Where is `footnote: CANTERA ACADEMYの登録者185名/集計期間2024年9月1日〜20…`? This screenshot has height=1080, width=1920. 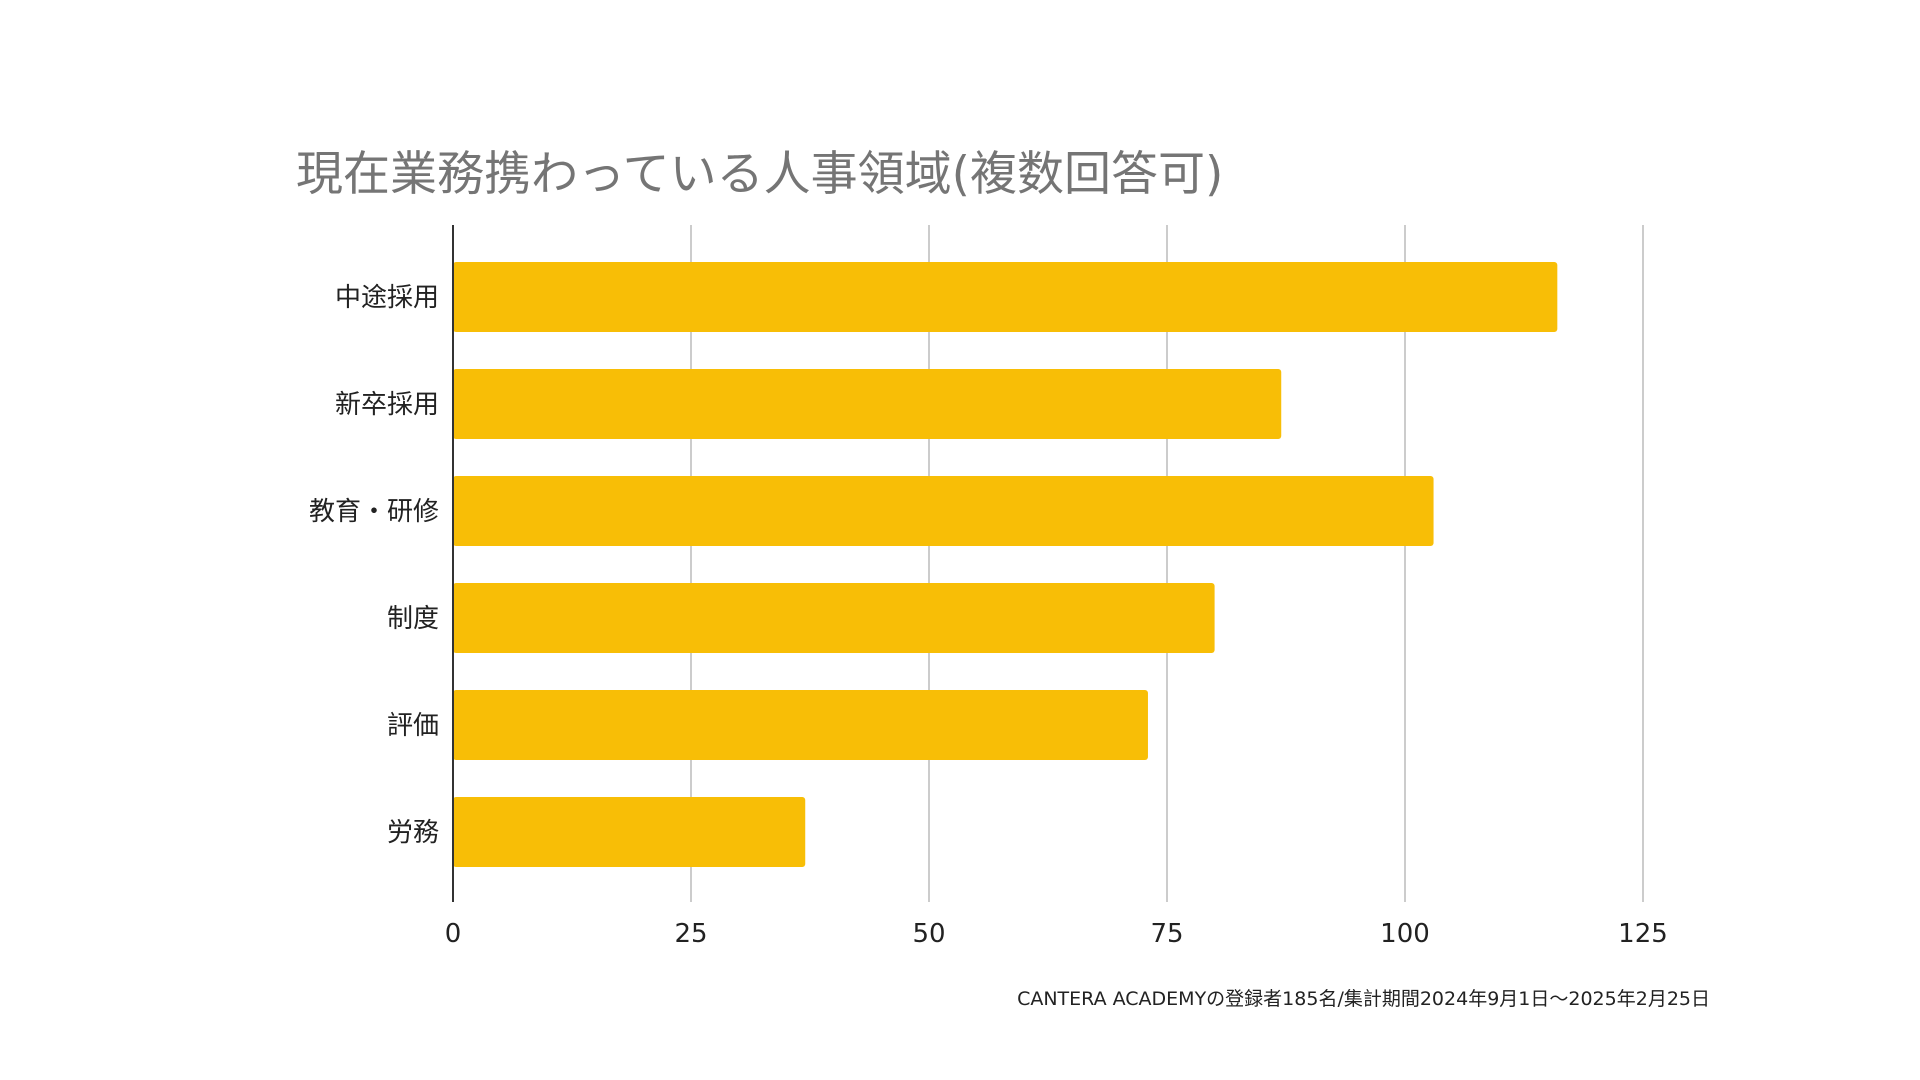 footnote: CANTERA ACADEMYの登録者185名/集計期間2024年9月1日〜20… is located at coordinates (1363, 999).